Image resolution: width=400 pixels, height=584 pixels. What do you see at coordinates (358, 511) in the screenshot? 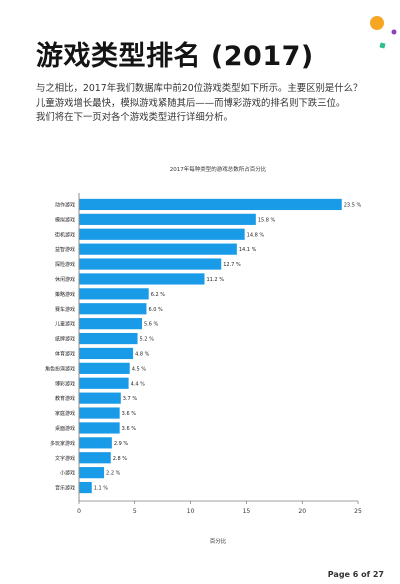
I see `x-tick-label: 25` at bounding box center [358, 511].